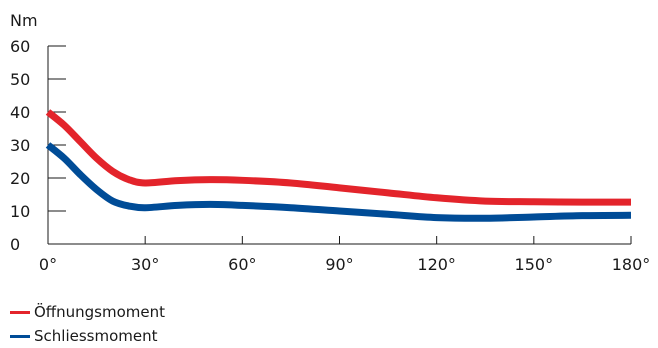 The image size is (658, 348). I want to click on y-tick-label: 60, so click(20, 46).